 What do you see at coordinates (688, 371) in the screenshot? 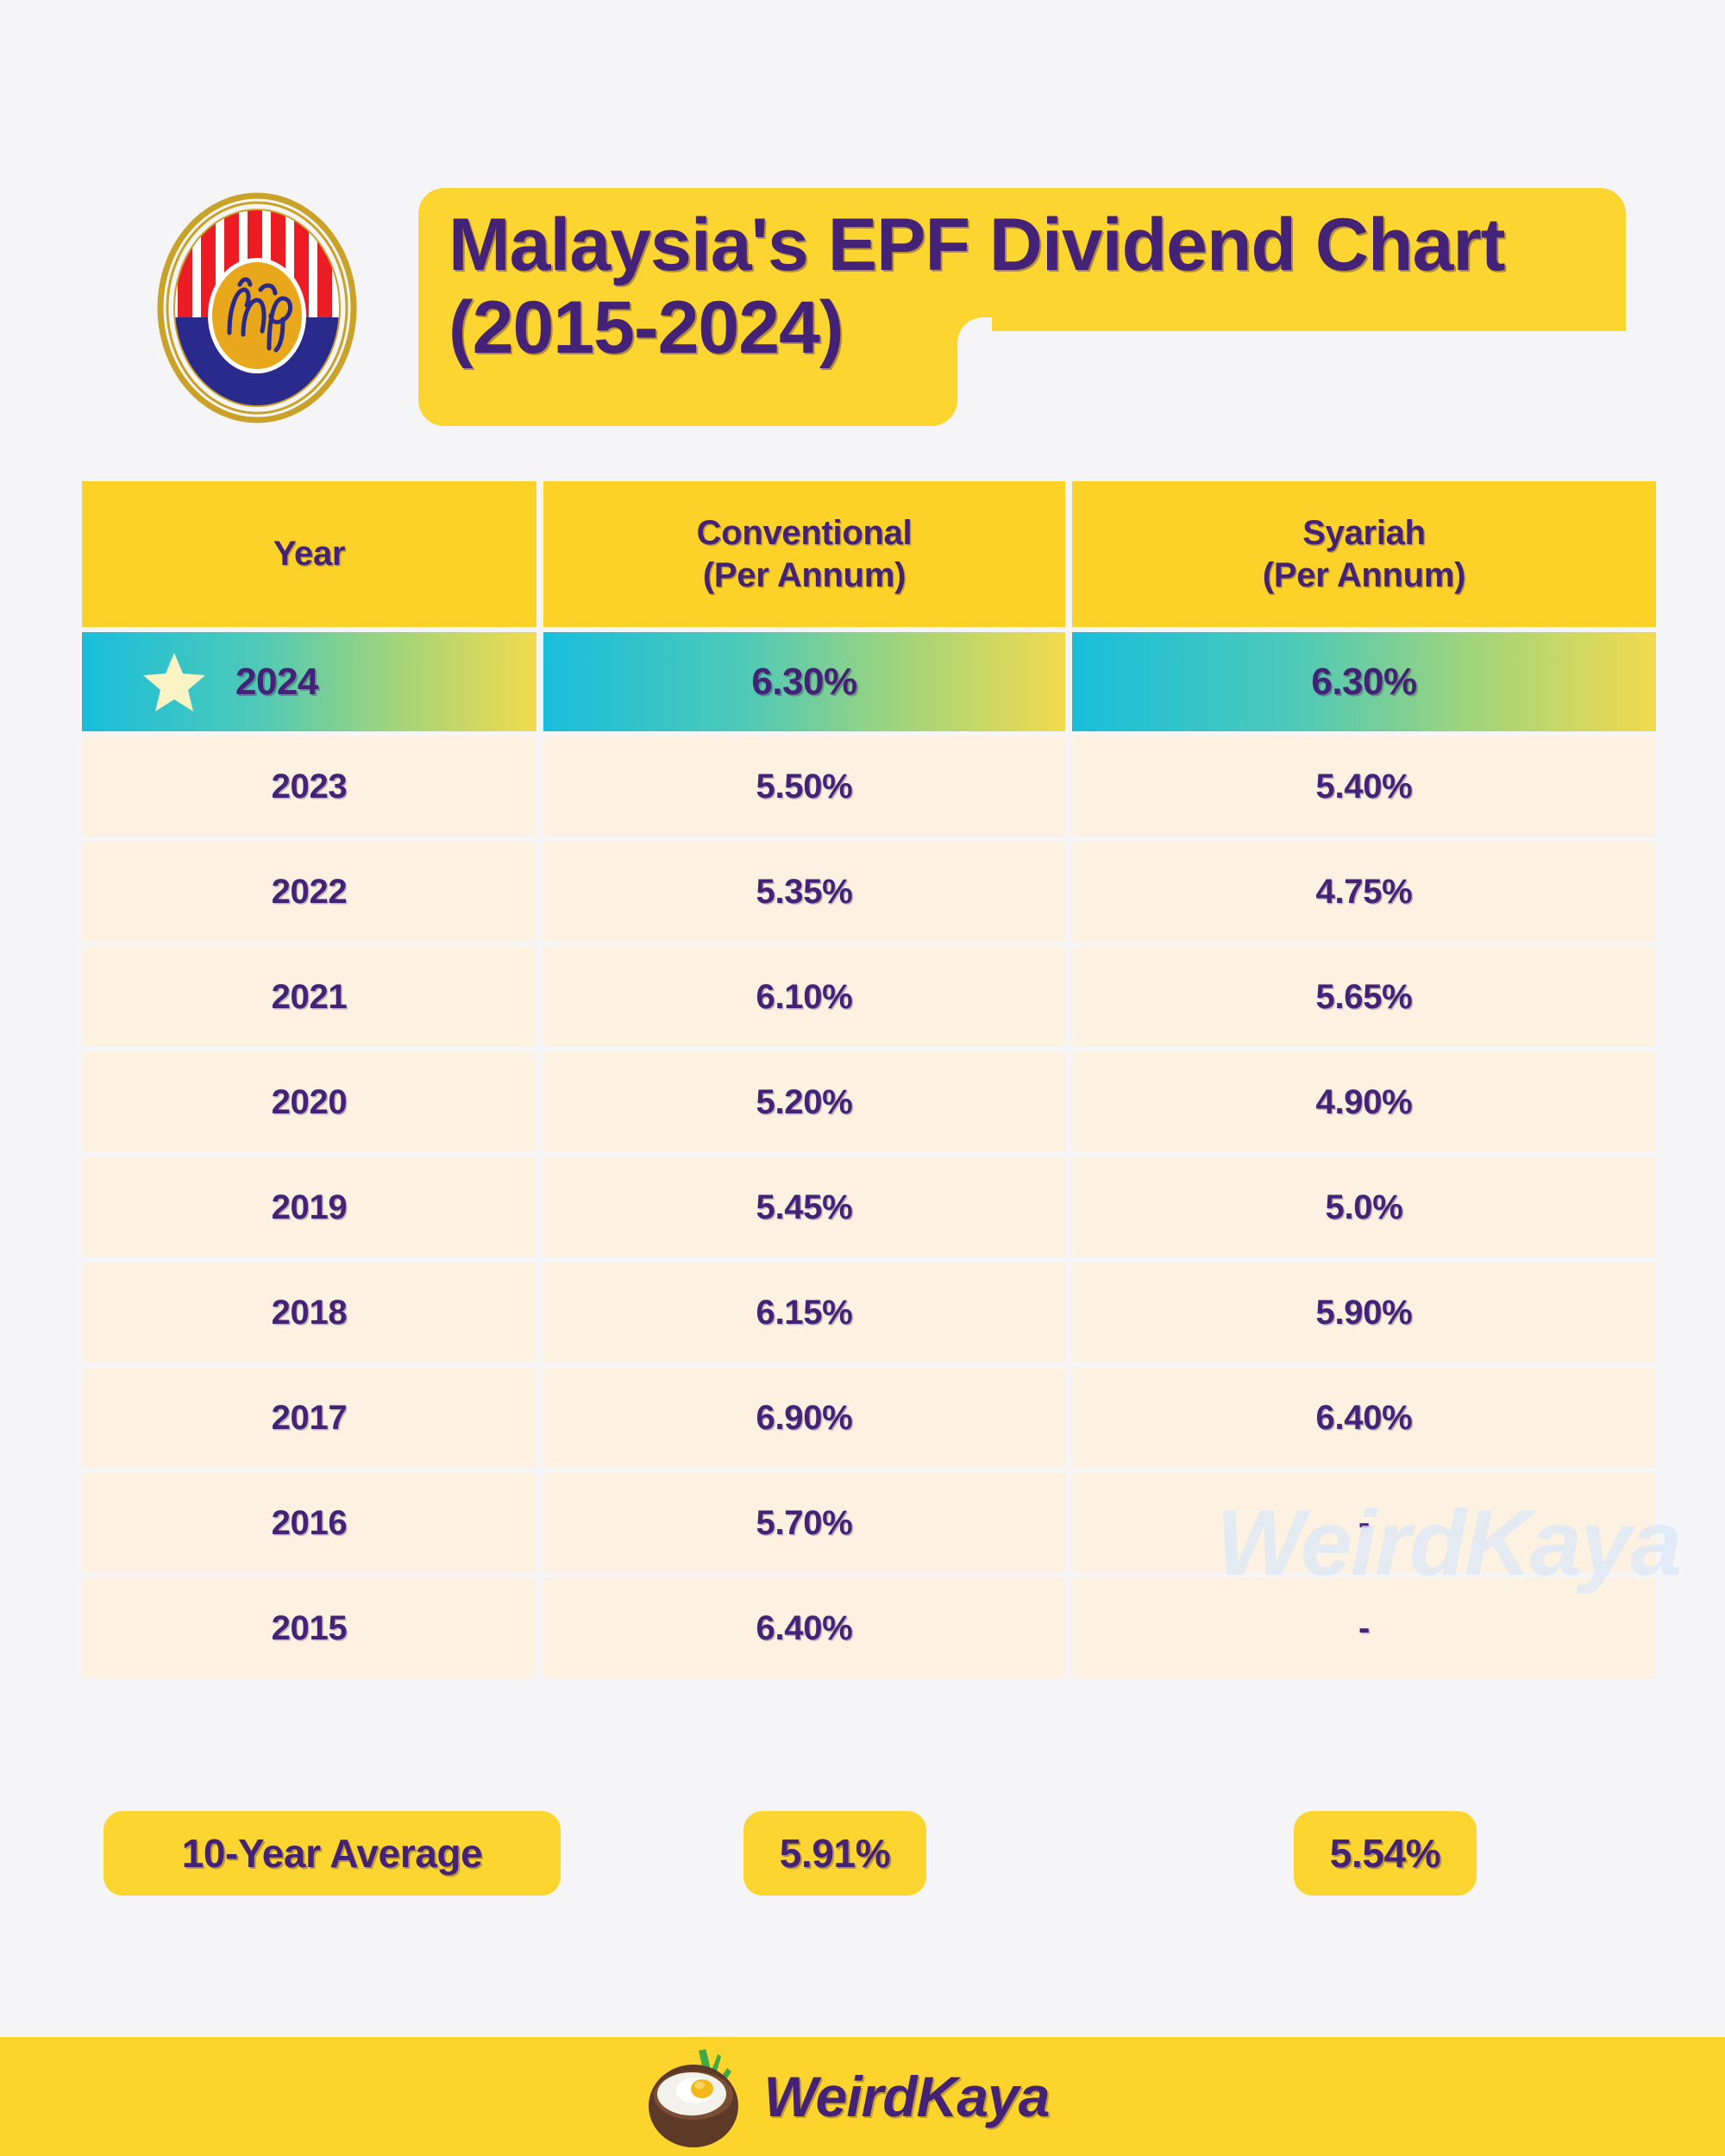
I see `title-highlight-bottom` at bounding box center [688, 371].